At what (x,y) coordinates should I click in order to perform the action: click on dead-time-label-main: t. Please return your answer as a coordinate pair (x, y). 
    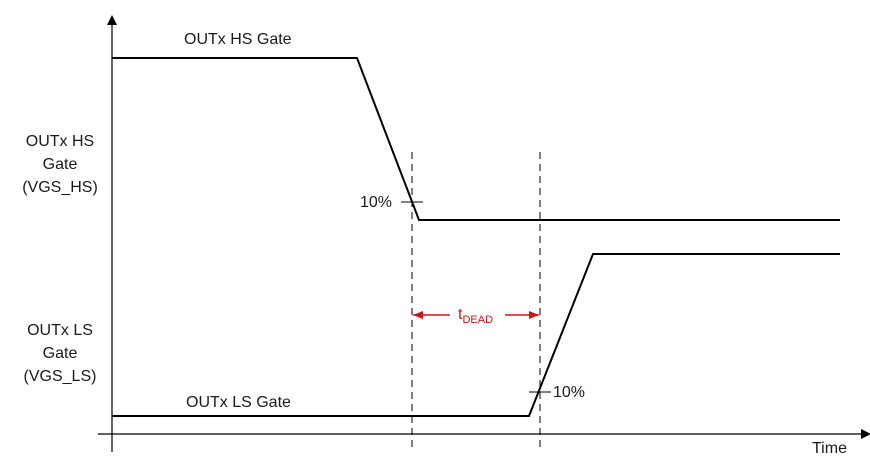
    Looking at the image, I should click on (460, 314).